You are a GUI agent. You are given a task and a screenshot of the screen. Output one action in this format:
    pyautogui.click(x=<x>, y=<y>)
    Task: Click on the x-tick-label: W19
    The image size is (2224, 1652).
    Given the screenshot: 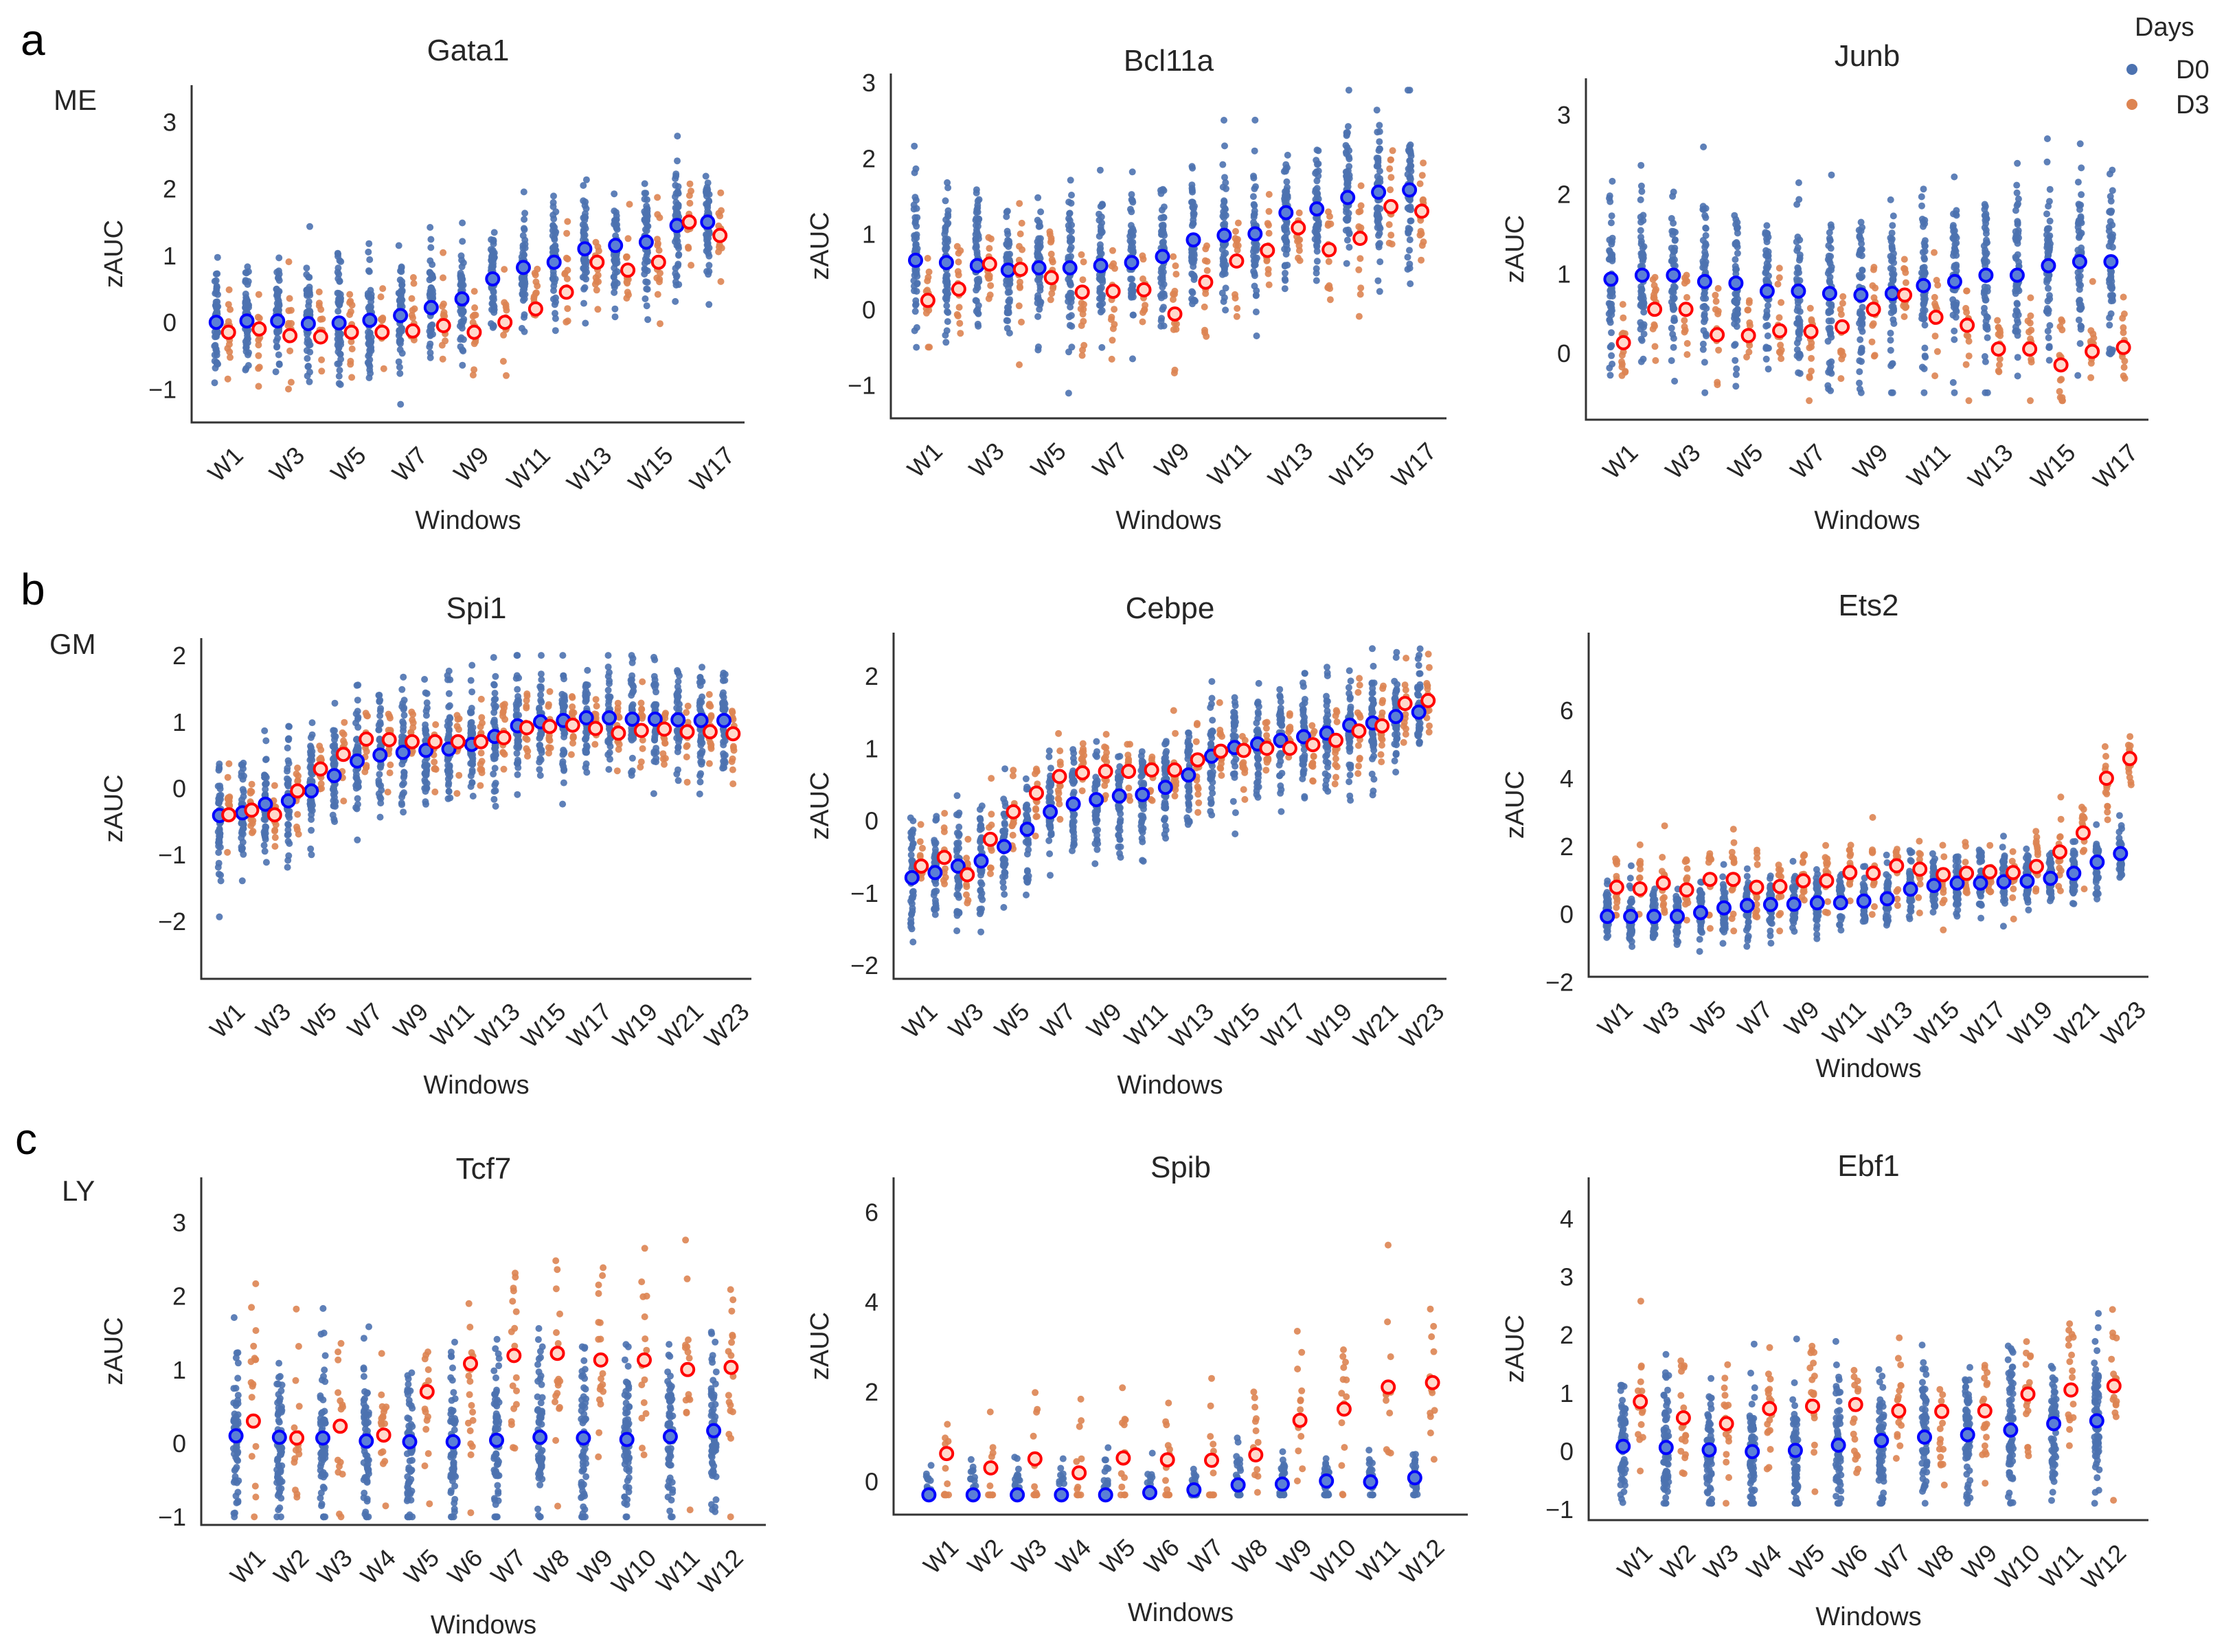 What is the action you would take?
    pyautogui.click(x=635, y=1025)
    